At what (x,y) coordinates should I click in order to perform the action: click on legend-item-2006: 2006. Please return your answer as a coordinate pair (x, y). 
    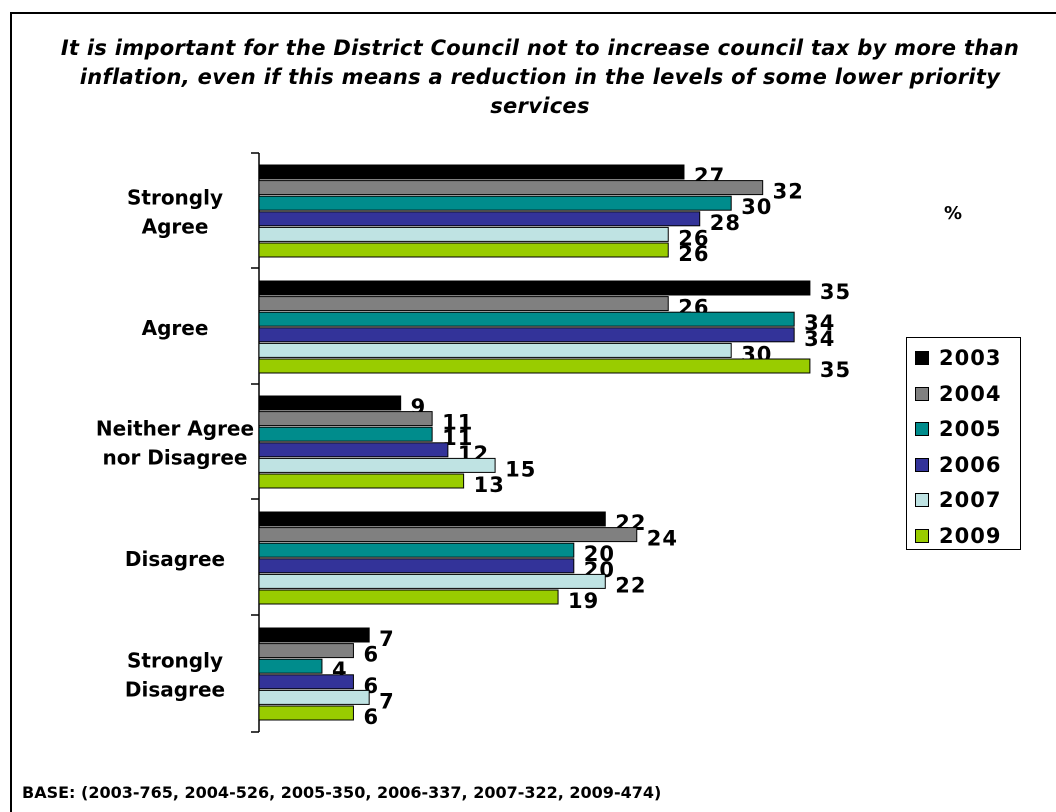
    Looking at the image, I should click on (958, 465).